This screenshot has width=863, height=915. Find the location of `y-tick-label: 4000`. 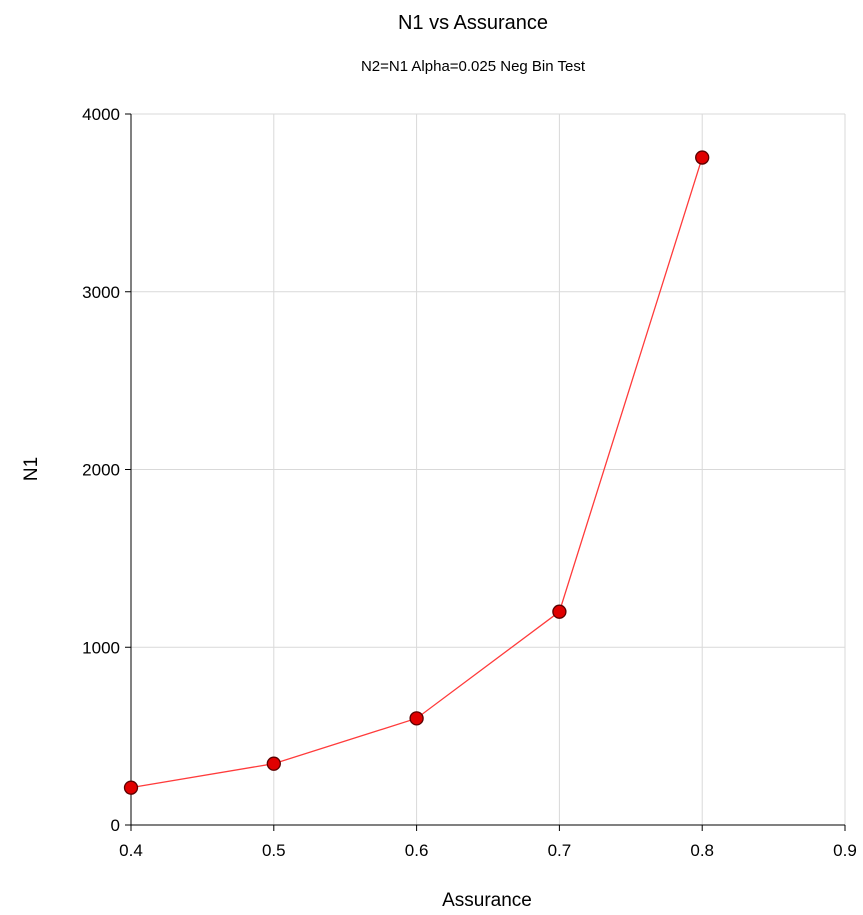

y-tick-label: 4000 is located at coordinates (101, 114).